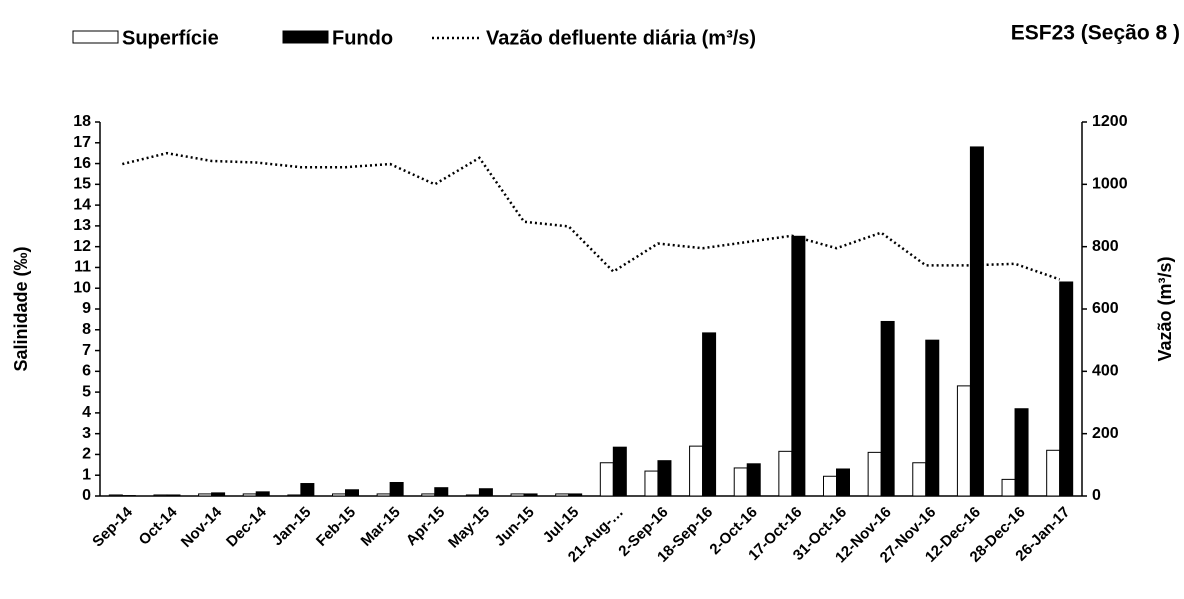 The width and height of the screenshot is (1184, 599). What do you see at coordinates (86, 474) in the screenshot?
I see `y-tick-label: 1` at bounding box center [86, 474].